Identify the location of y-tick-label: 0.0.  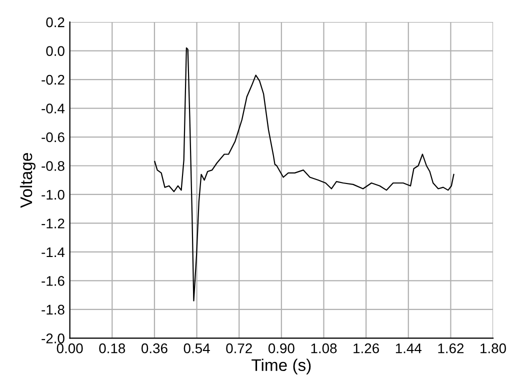
(55, 51).